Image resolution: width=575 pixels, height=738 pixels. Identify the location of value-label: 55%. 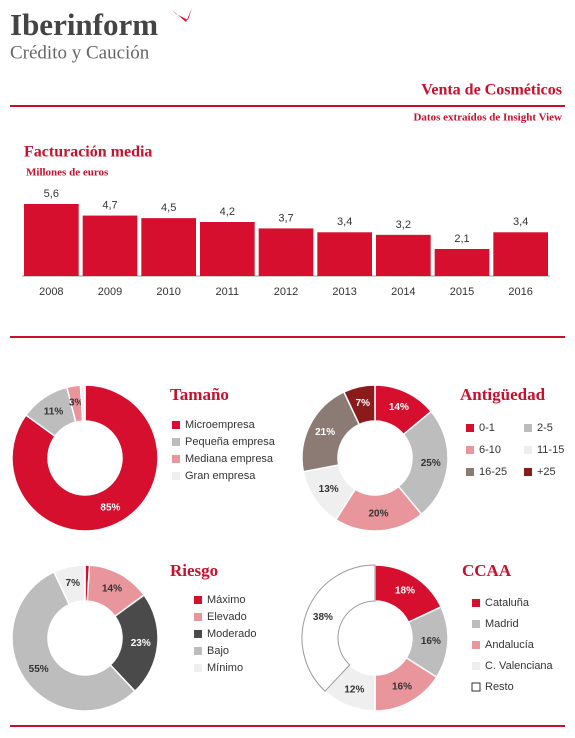
(39, 669).